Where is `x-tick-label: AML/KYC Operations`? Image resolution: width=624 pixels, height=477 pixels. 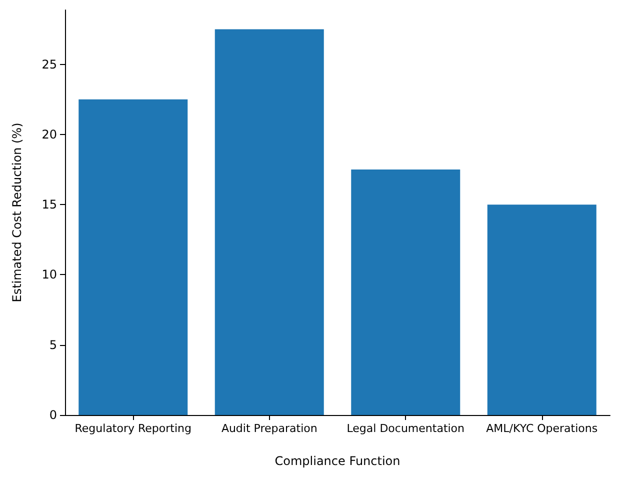 x-tick-label: AML/KYC Operations is located at coordinates (542, 428).